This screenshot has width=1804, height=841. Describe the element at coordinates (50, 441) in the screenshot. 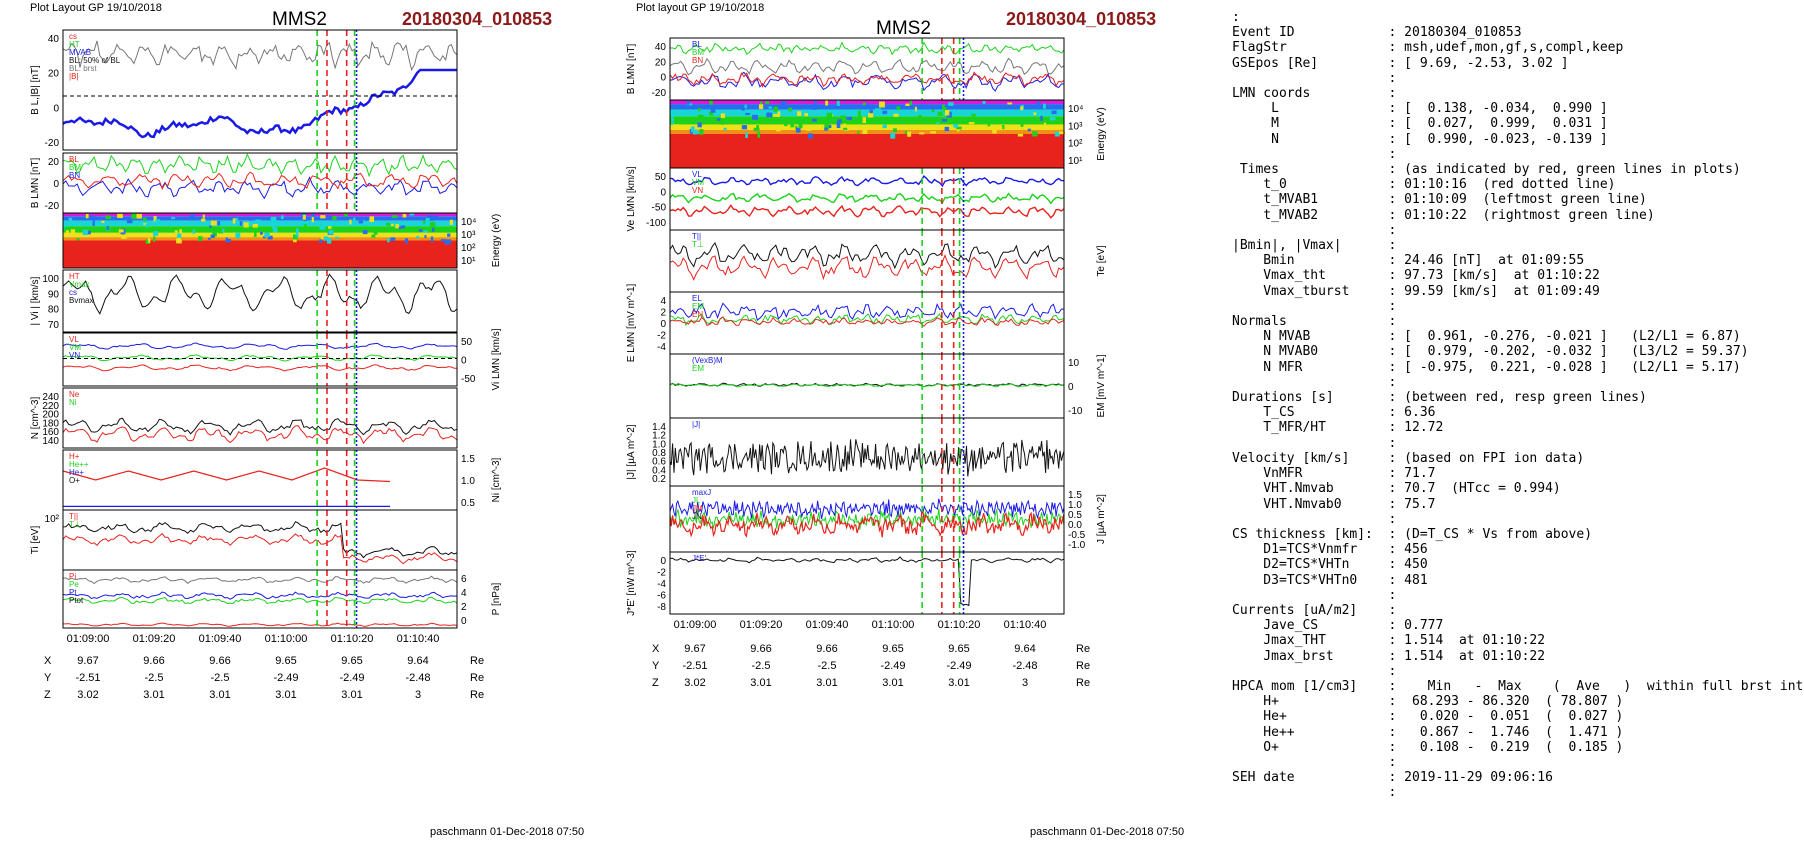

I see `y-tick-label: 140` at that location.